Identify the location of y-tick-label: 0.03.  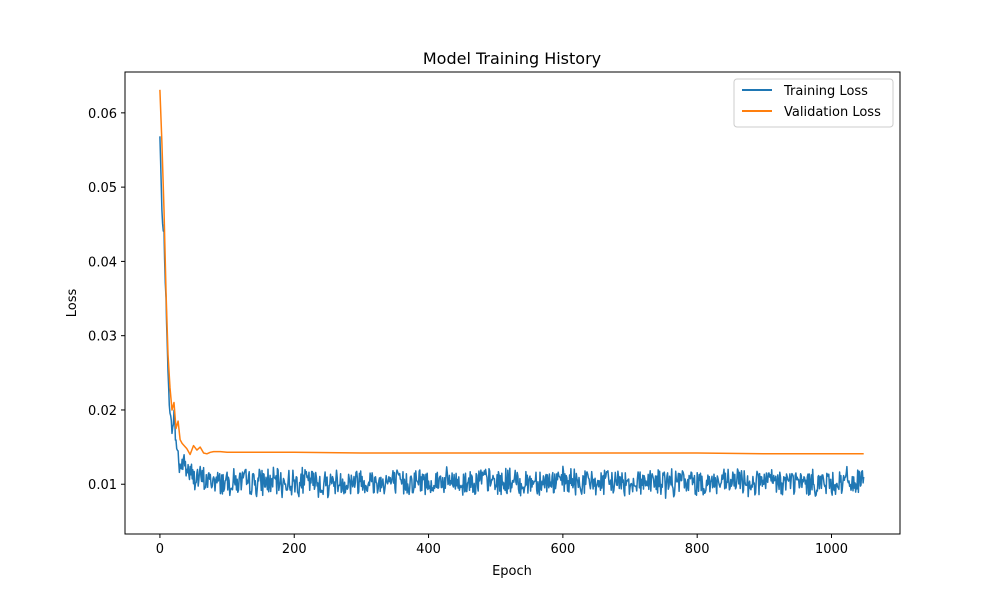
(102, 337).